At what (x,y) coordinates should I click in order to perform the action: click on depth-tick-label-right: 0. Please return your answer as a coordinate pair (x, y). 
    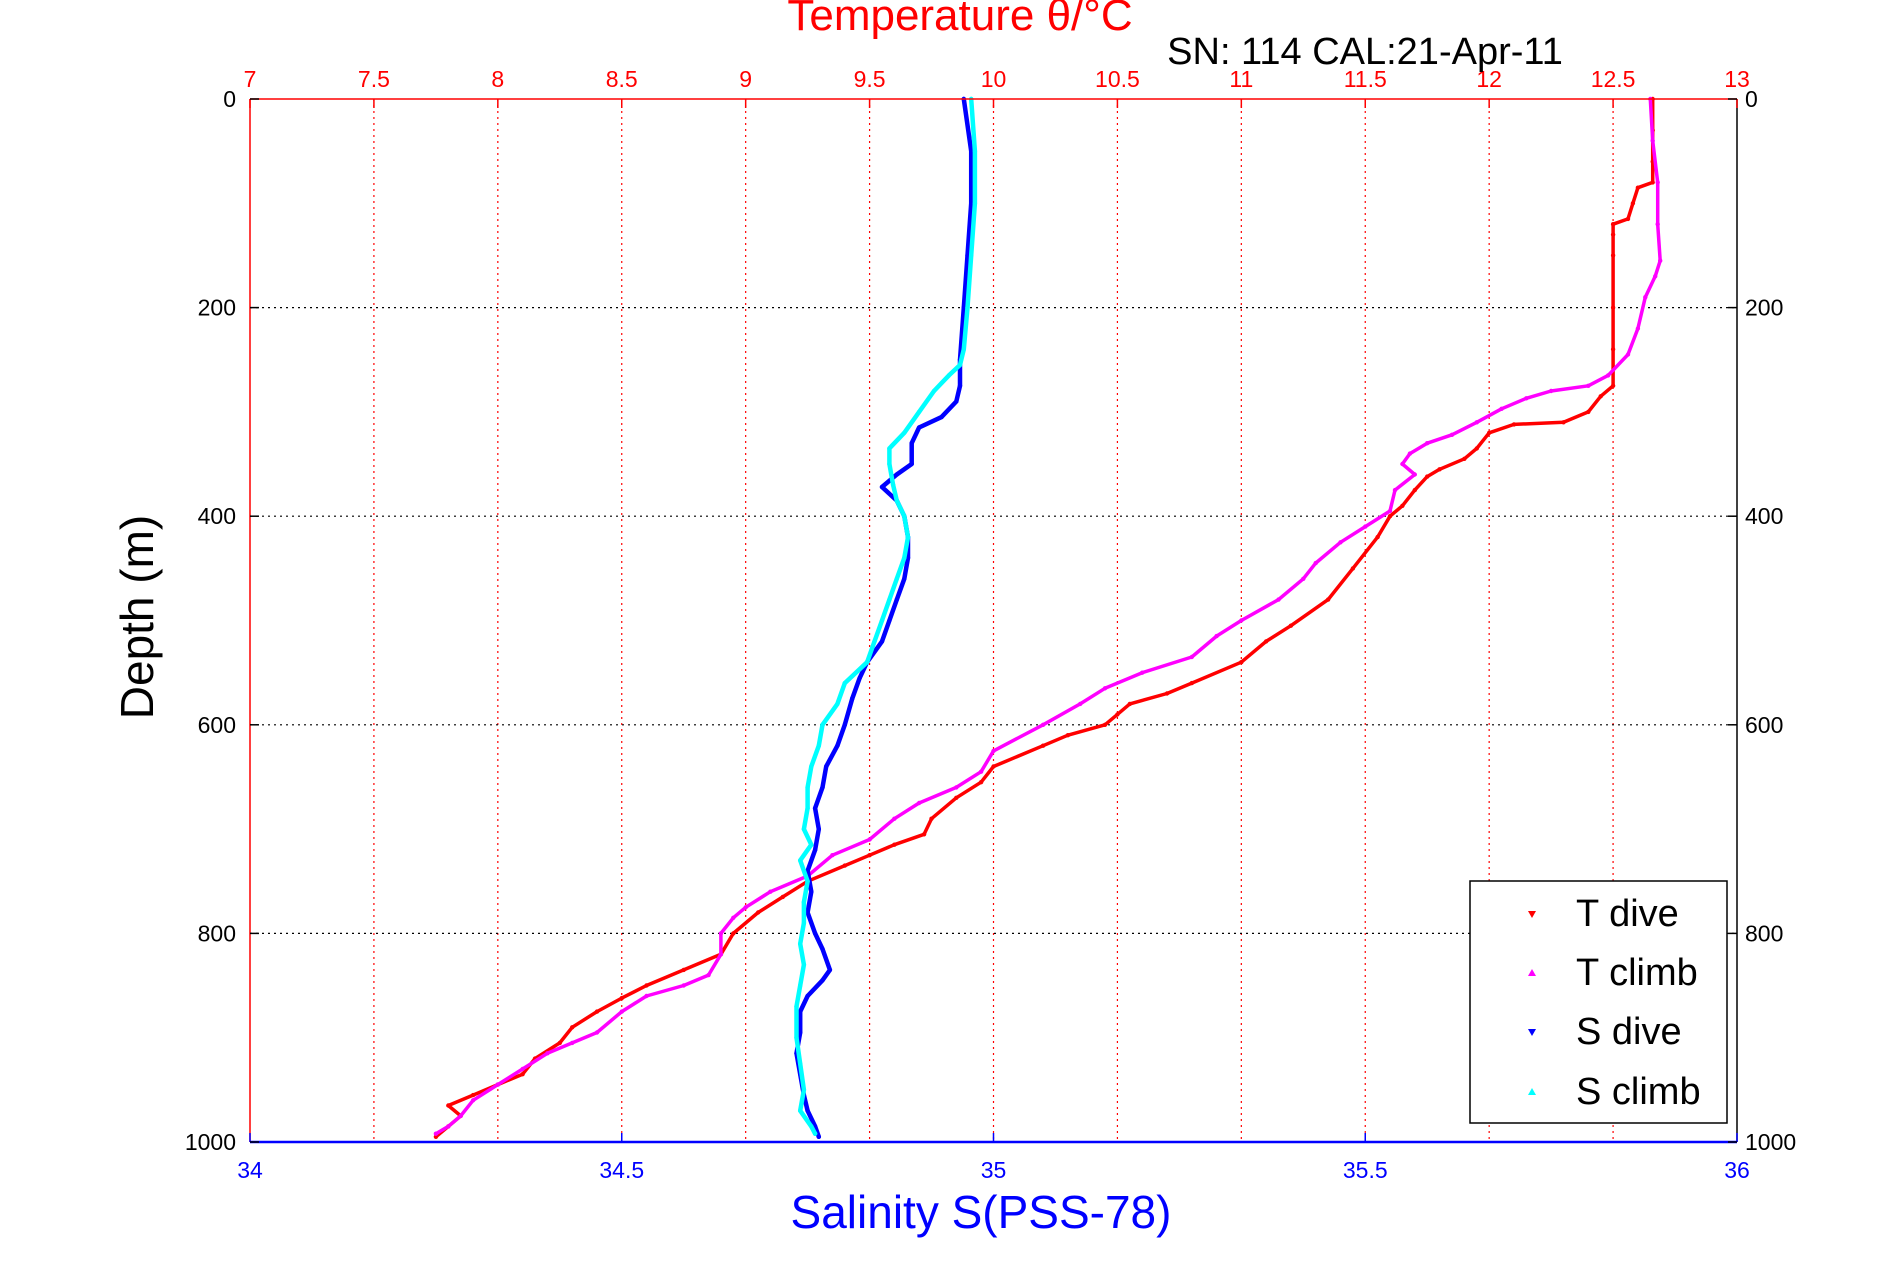
    Looking at the image, I should click on (1751, 99).